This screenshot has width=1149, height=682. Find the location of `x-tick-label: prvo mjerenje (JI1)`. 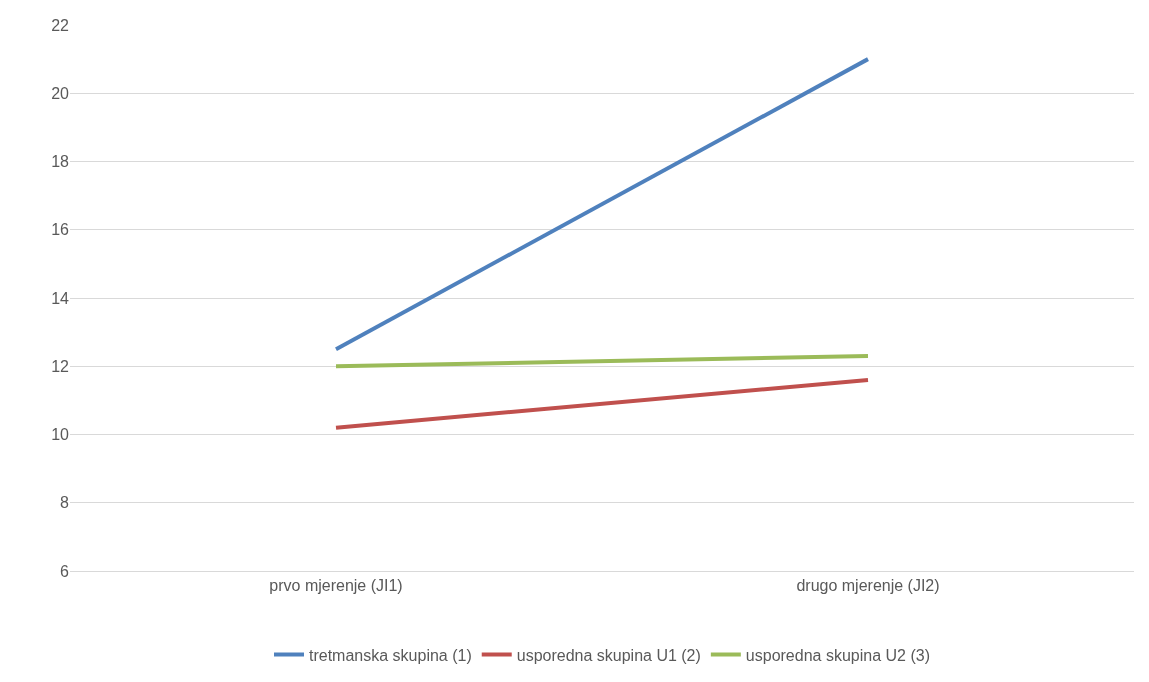

x-tick-label: prvo mjerenje (JI1) is located at coordinates (336, 586).